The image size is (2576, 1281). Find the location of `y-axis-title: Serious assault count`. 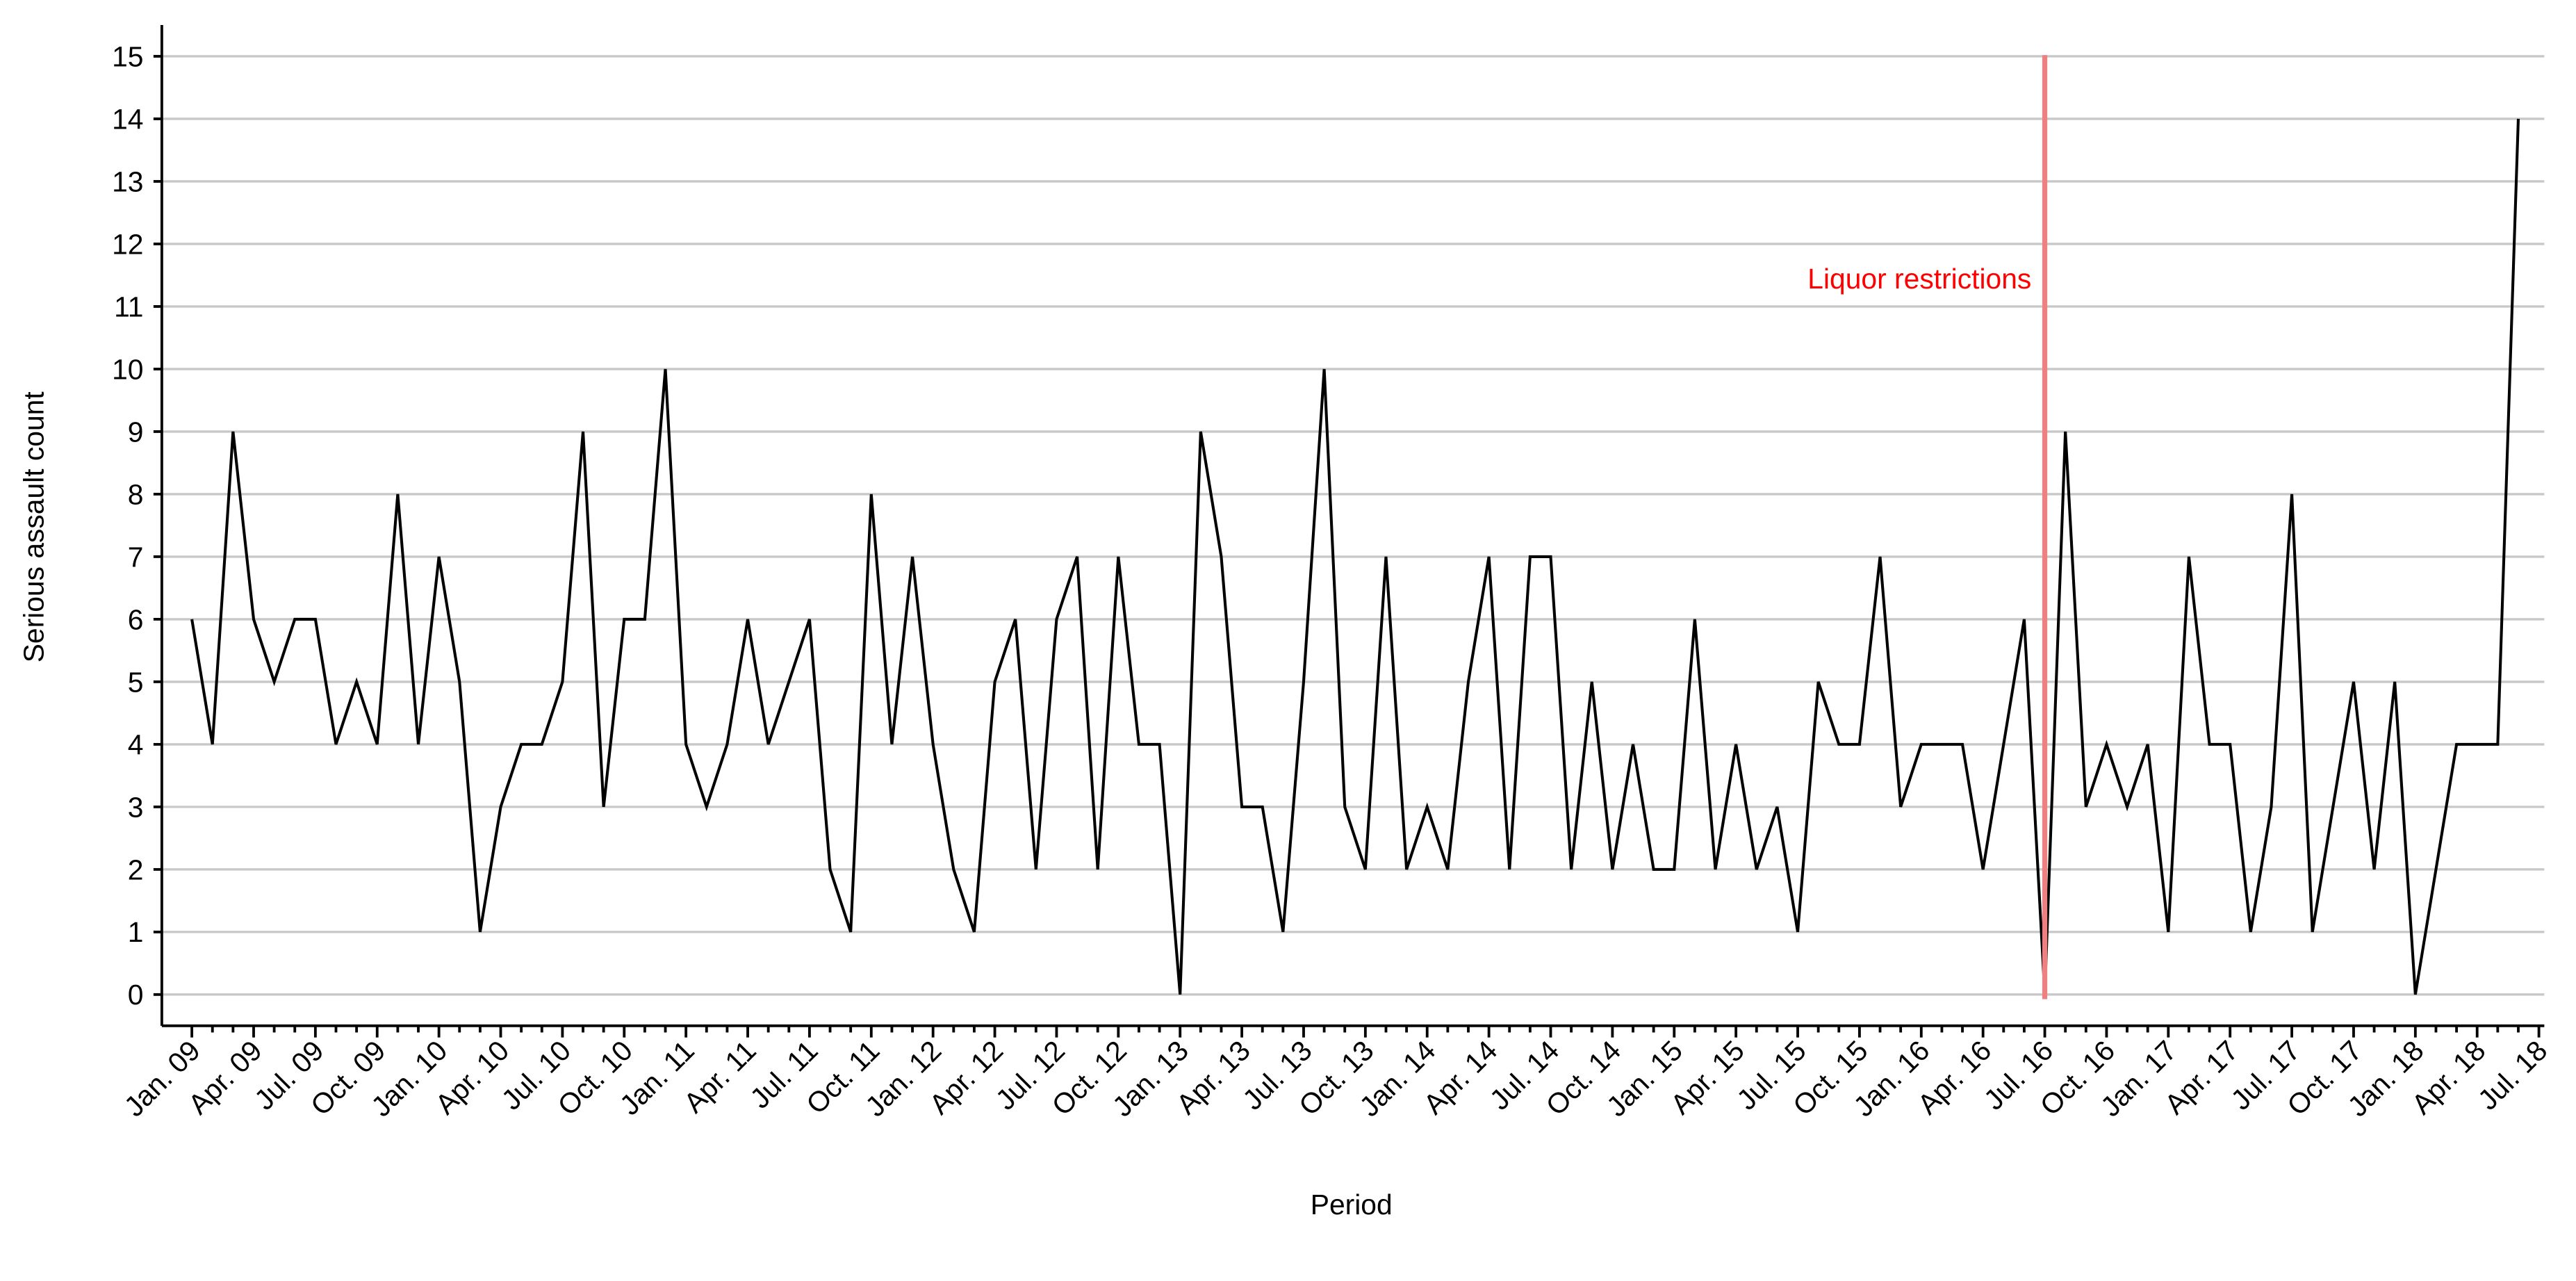

y-axis-title: Serious assault count is located at coordinates (33, 527).